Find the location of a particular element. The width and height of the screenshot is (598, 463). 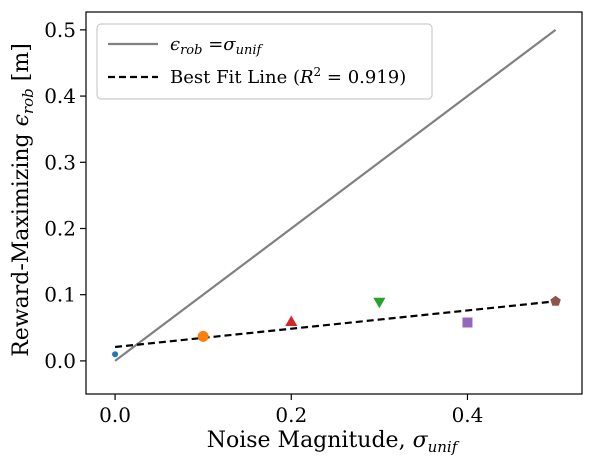

data-point-square is located at coordinates (467, 322).